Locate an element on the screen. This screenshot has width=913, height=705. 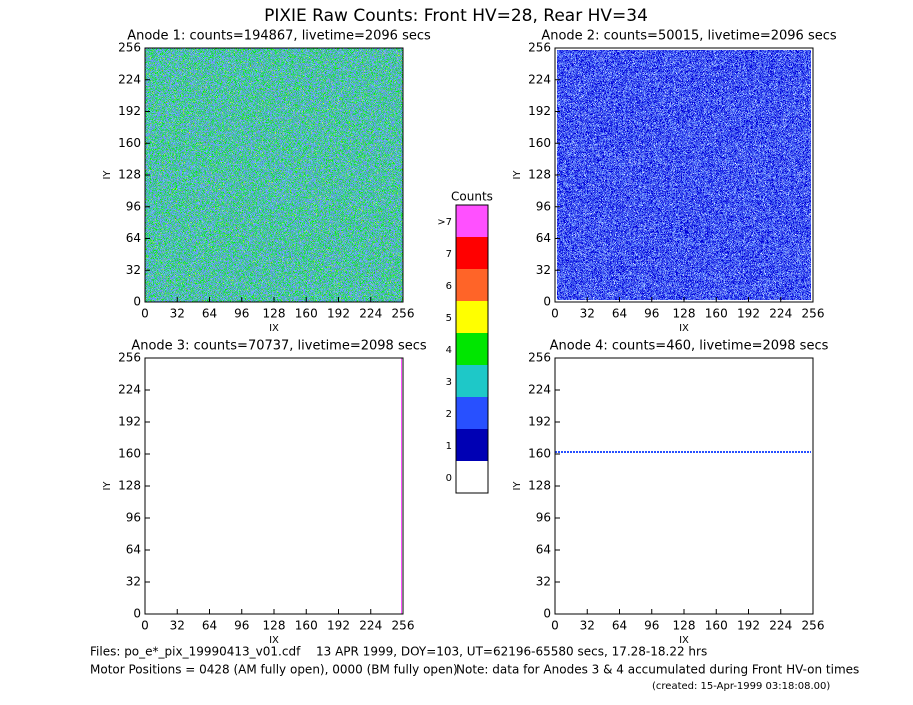
footer-created: (created: 15-Apr-1999 03:18:08.00) is located at coordinates (741, 686).